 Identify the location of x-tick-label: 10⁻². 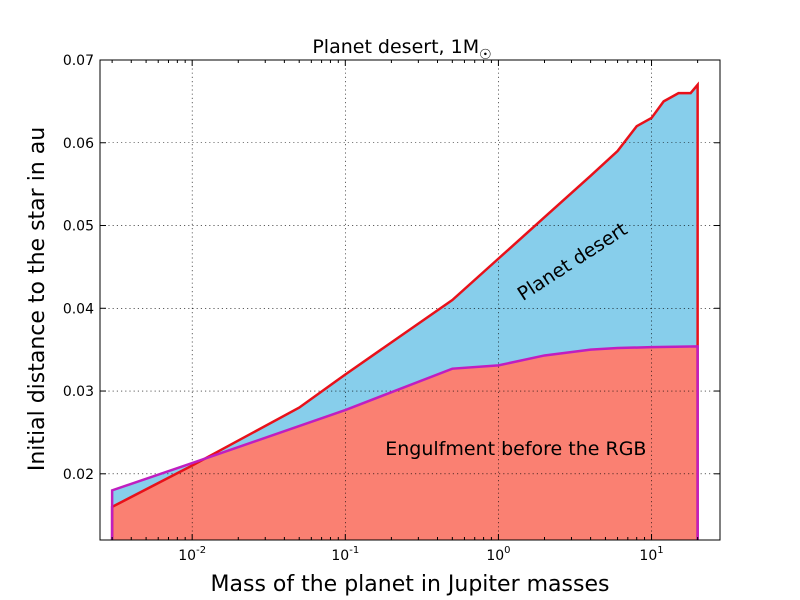
(192, 554).